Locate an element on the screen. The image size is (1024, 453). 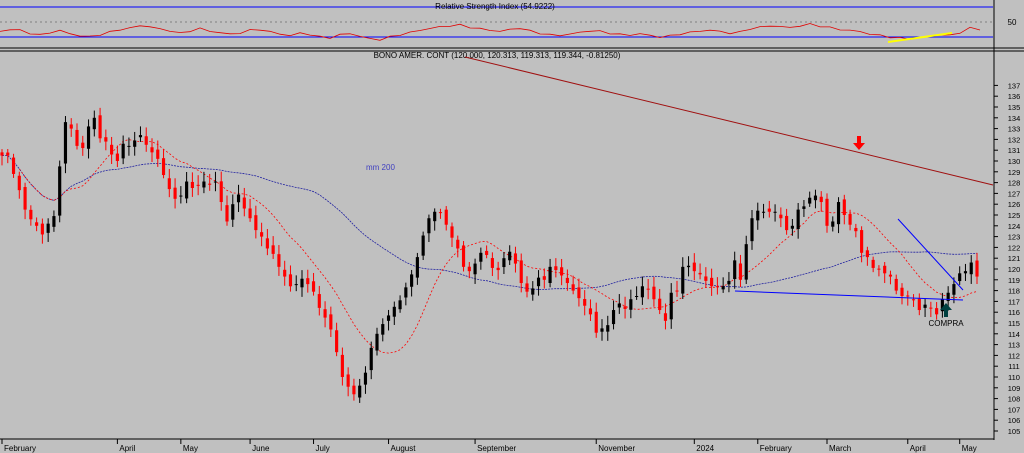
price-tick-label: 115 is located at coordinates (1014, 323).